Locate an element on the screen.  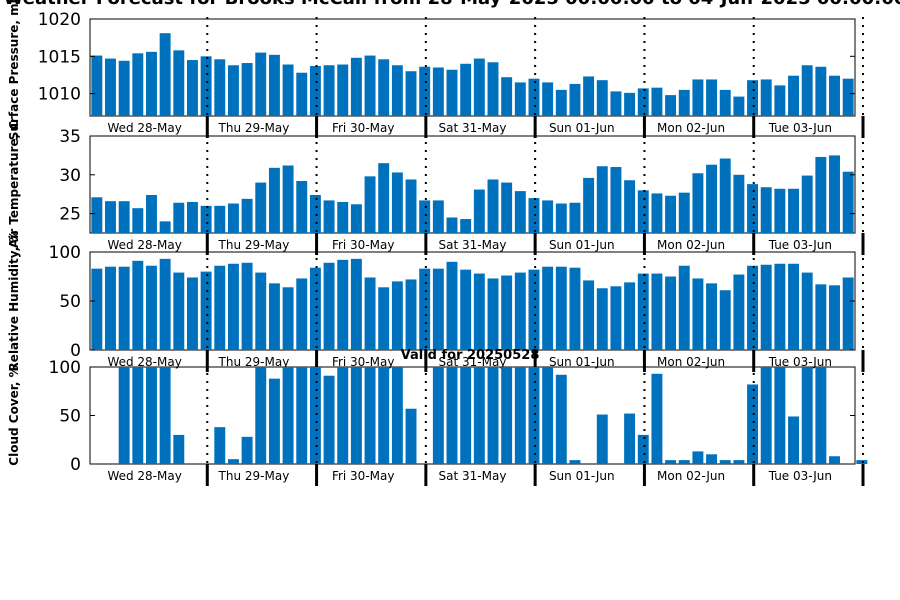
xtick-label: Tue 03-Jun is located at coordinates (800, 245).